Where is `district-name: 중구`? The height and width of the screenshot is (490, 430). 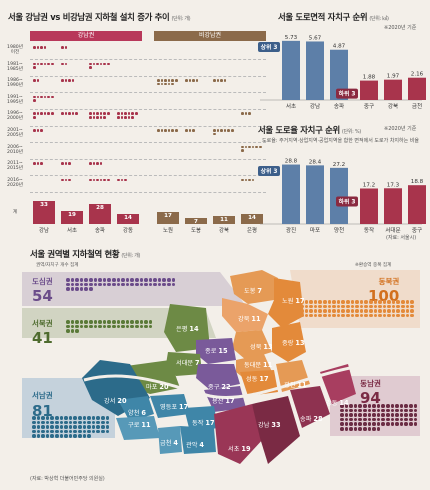 district-name: 중구 is located at coordinates (215, 387).